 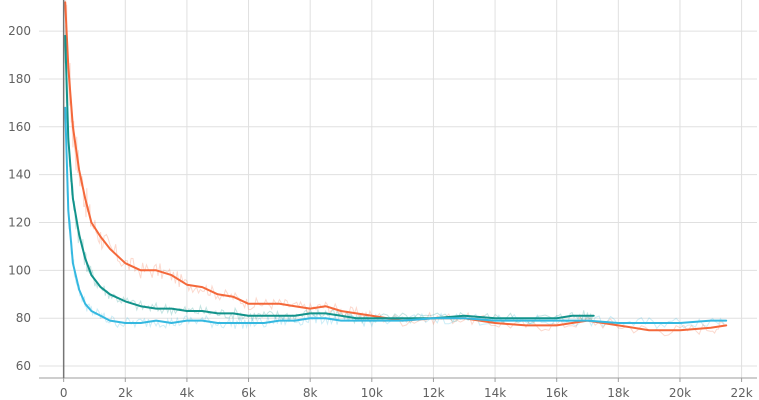 What do you see at coordinates (310, 393) in the screenshot?
I see `x-tick-label: 8k` at bounding box center [310, 393].